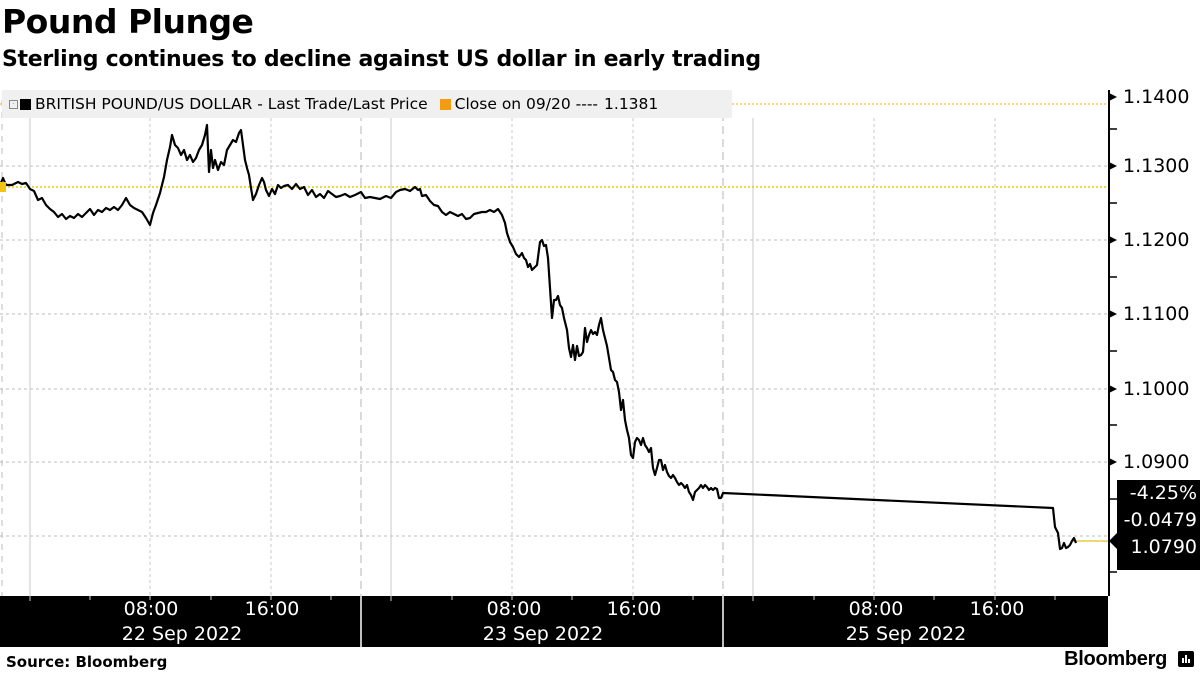 Image resolution: width=1200 pixels, height=675 pixels. Describe the element at coordinates (1163, 547) in the screenshot. I see `last-price: 1.0790` at that location.